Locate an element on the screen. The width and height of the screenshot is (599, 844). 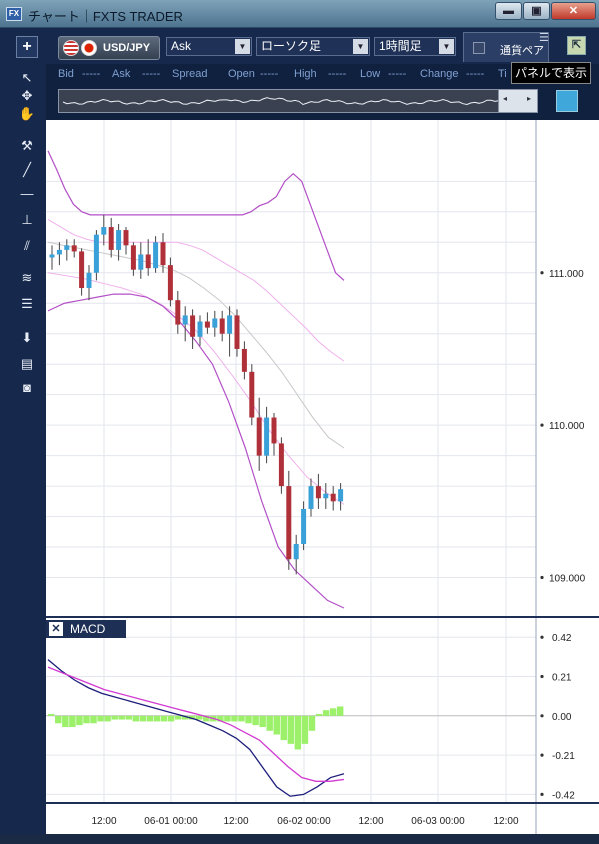
x-tick-label: 06-01 00:00 is located at coordinates (171, 821).